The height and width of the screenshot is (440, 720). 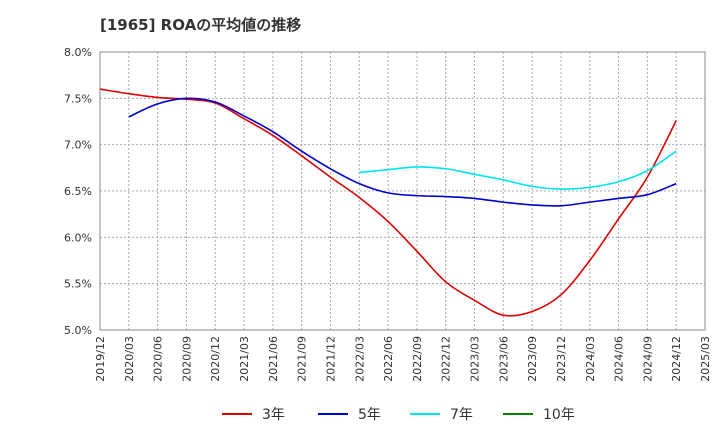 What do you see at coordinates (559, 415) in the screenshot?
I see `legend-label: 10年` at bounding box center [559, 415].